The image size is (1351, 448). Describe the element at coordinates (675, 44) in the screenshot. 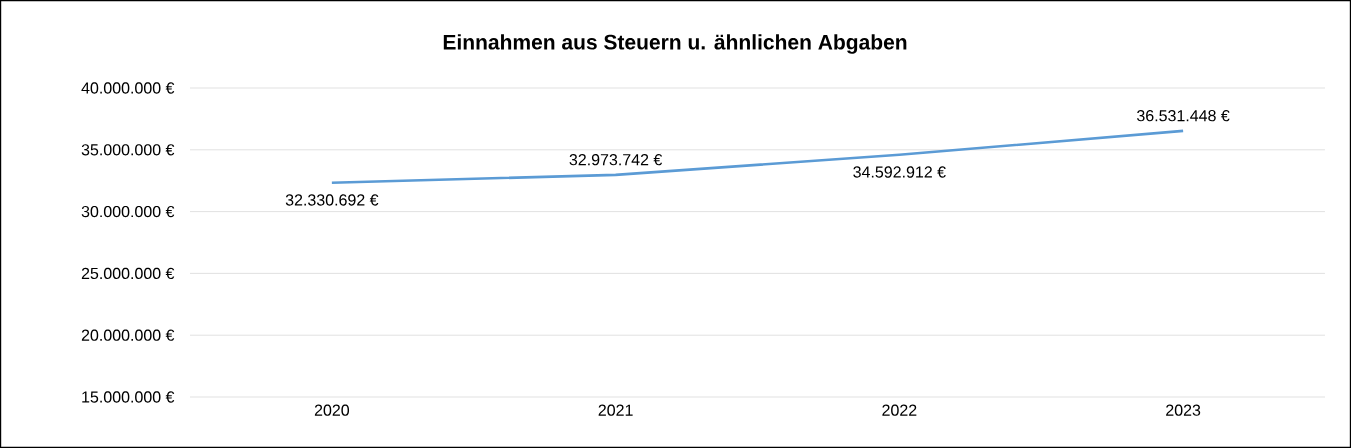

I see `chart-title: Einnahmen aus Steuern u. ähnlichen Abgaben` at that location.